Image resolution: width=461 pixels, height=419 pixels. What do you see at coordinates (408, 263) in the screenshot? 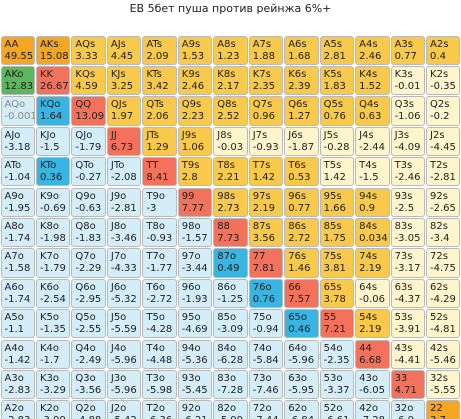
I see `hand-cell: 73s -3.17` at bounding box center [408, 263].